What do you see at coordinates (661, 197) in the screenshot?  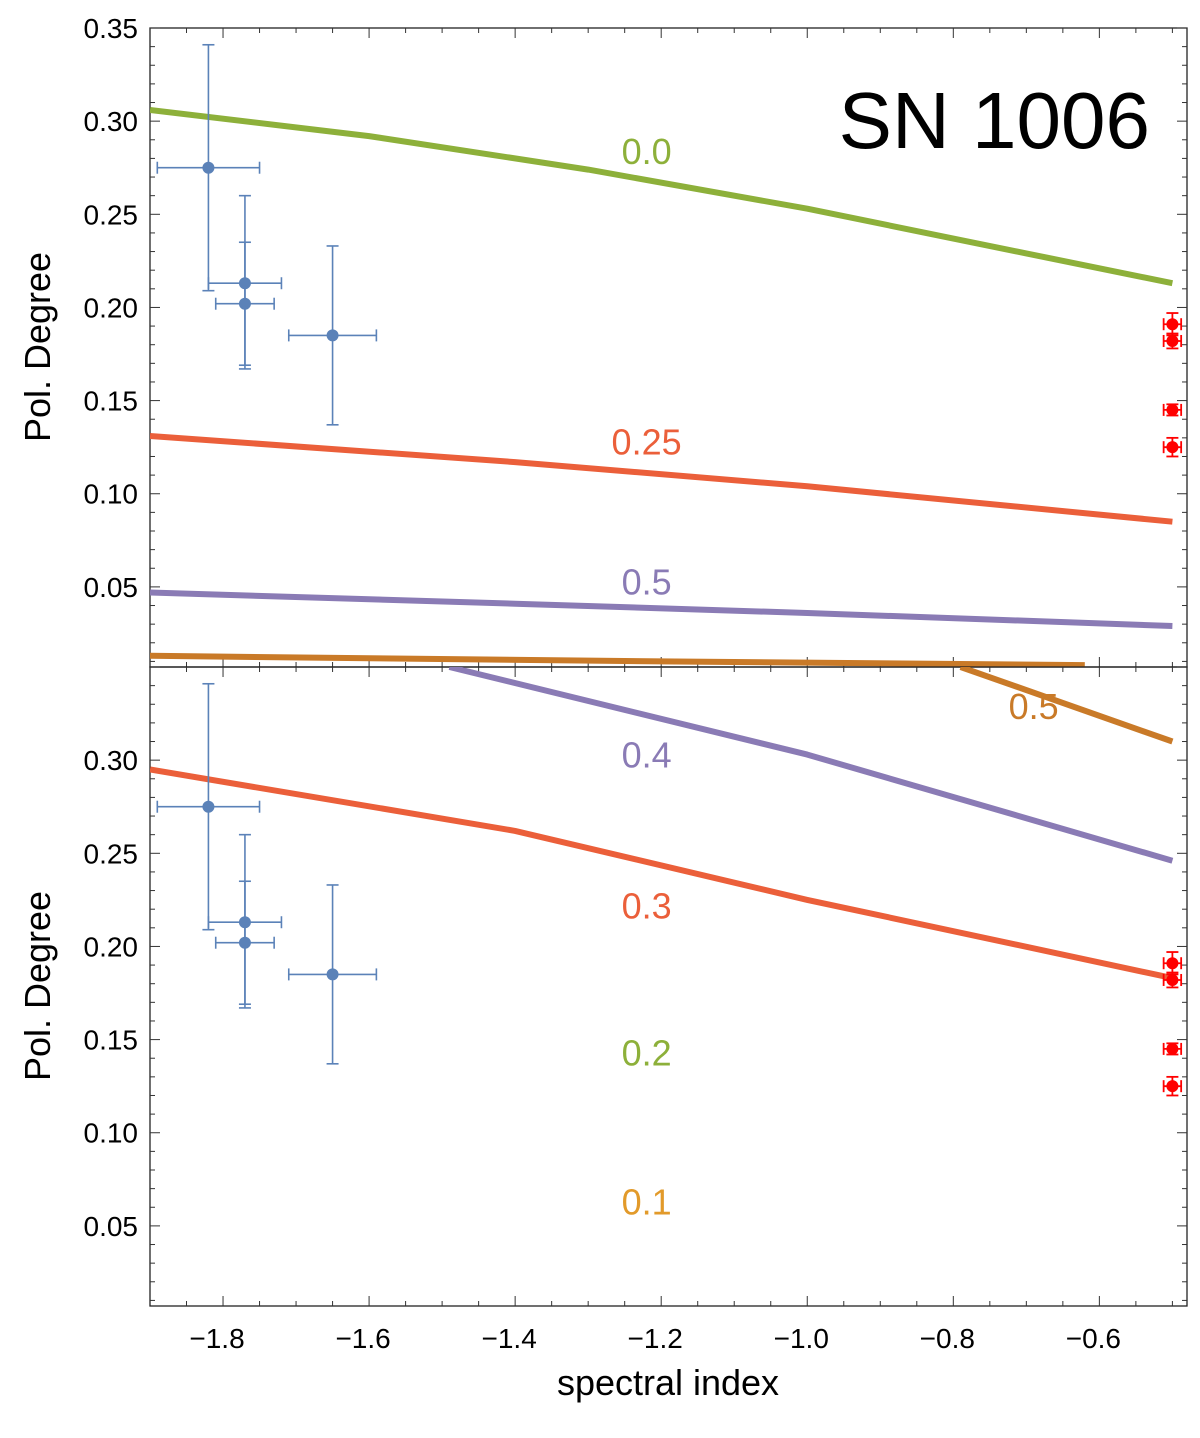 I see `series-line-0.0` at bounding box center [661, 197].